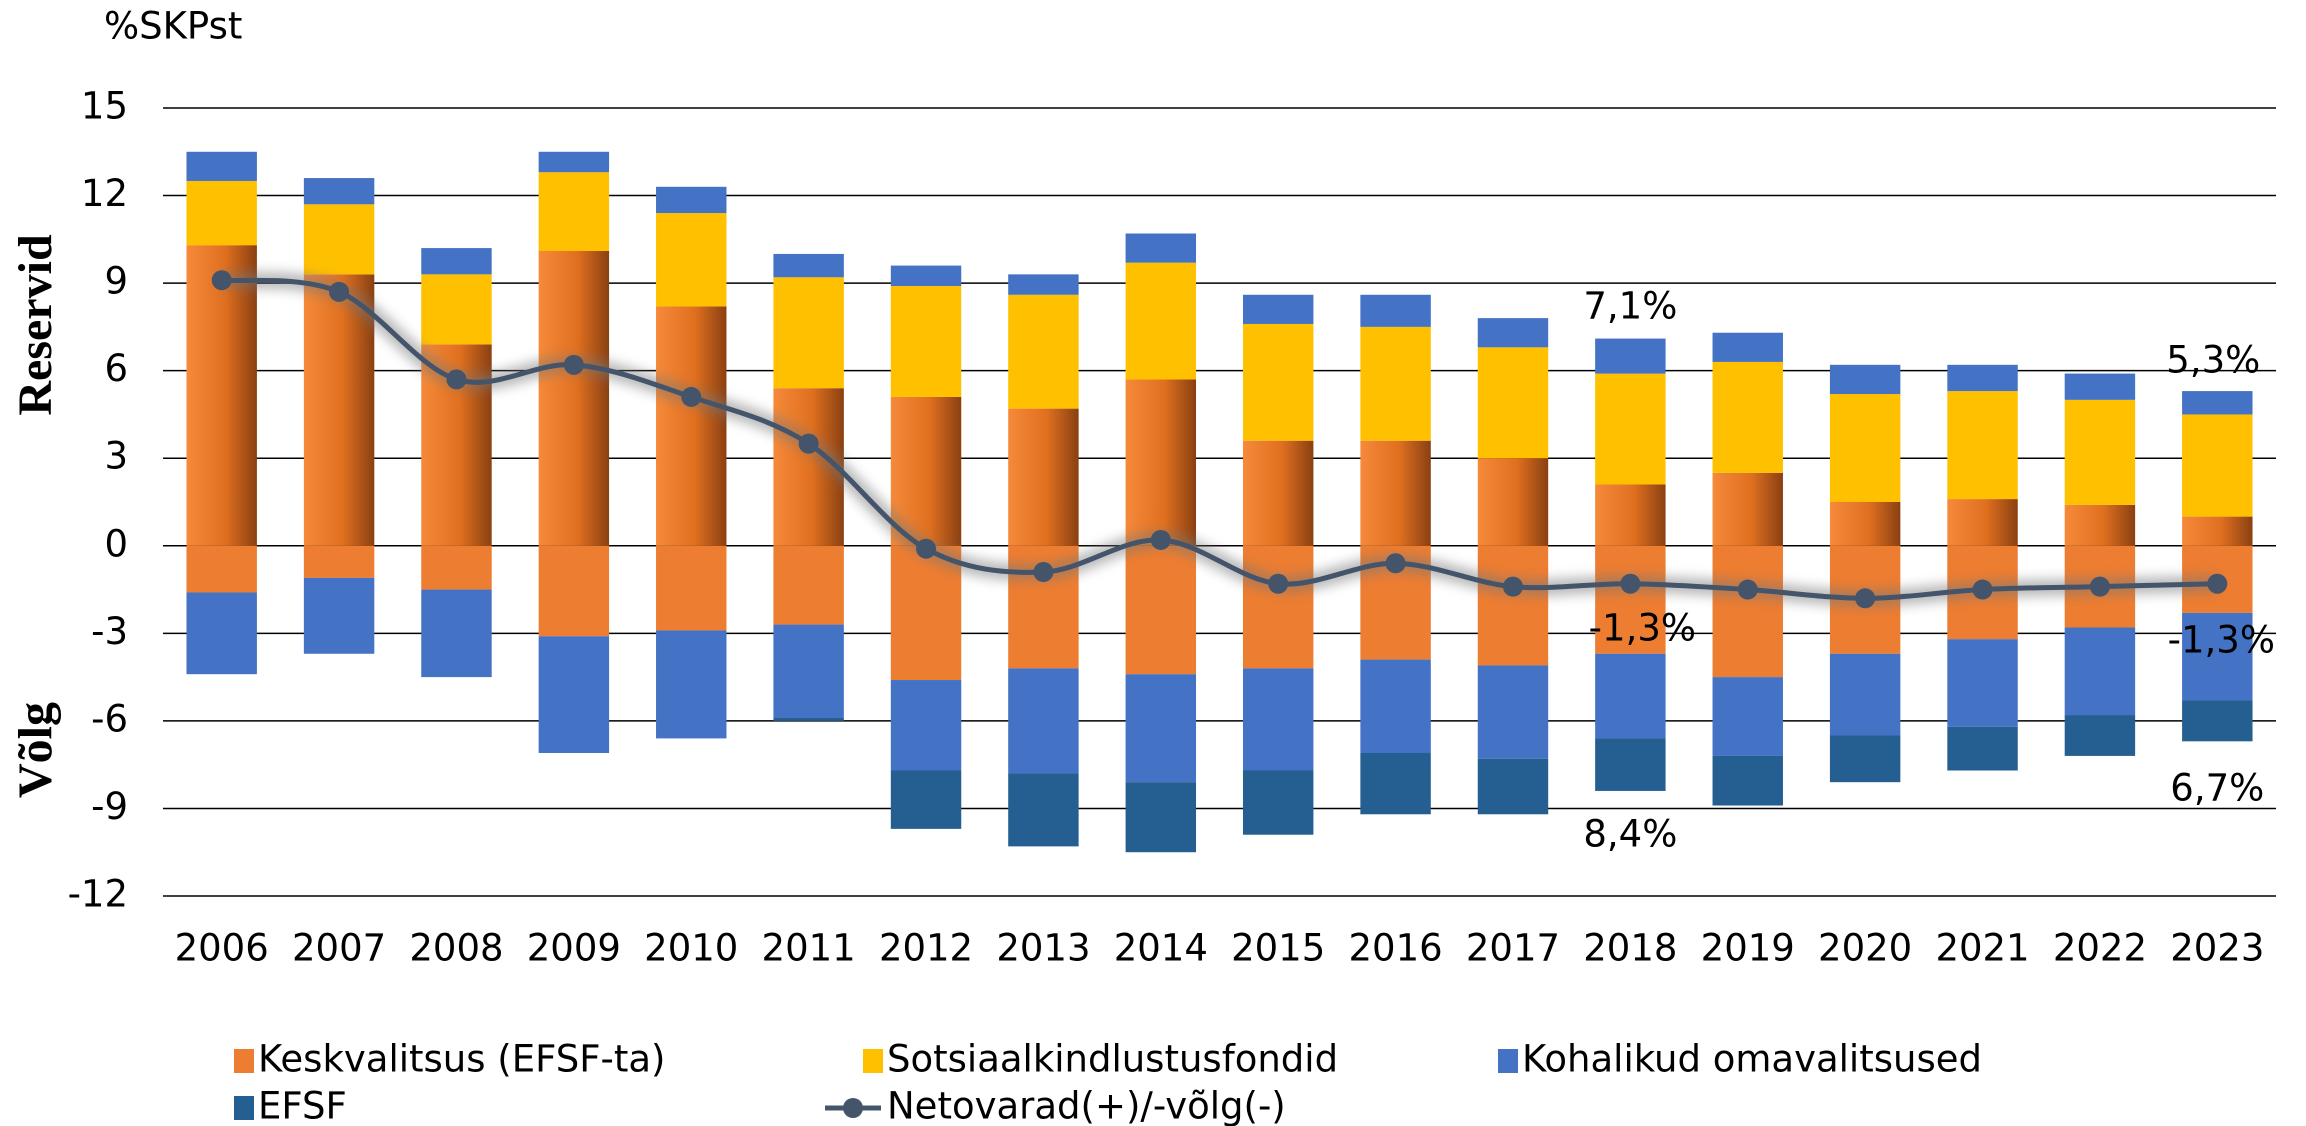 Image resolution: width=2306 pixels, height=1126 pixels. Describe the element at coordinates (2213, 360) in the screenshot. I see `annotation: 5,3%` at that location.